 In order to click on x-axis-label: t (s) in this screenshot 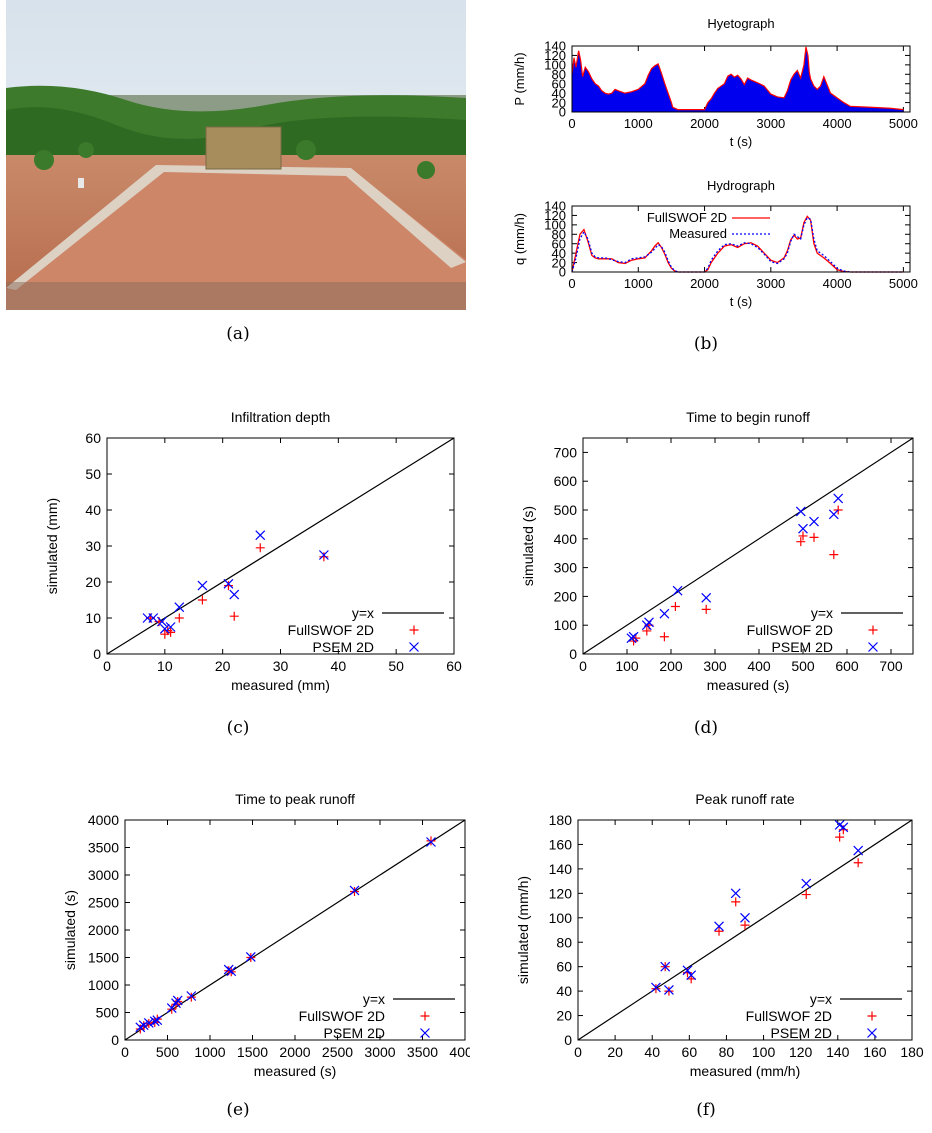, I will do `click(741, 301)`.